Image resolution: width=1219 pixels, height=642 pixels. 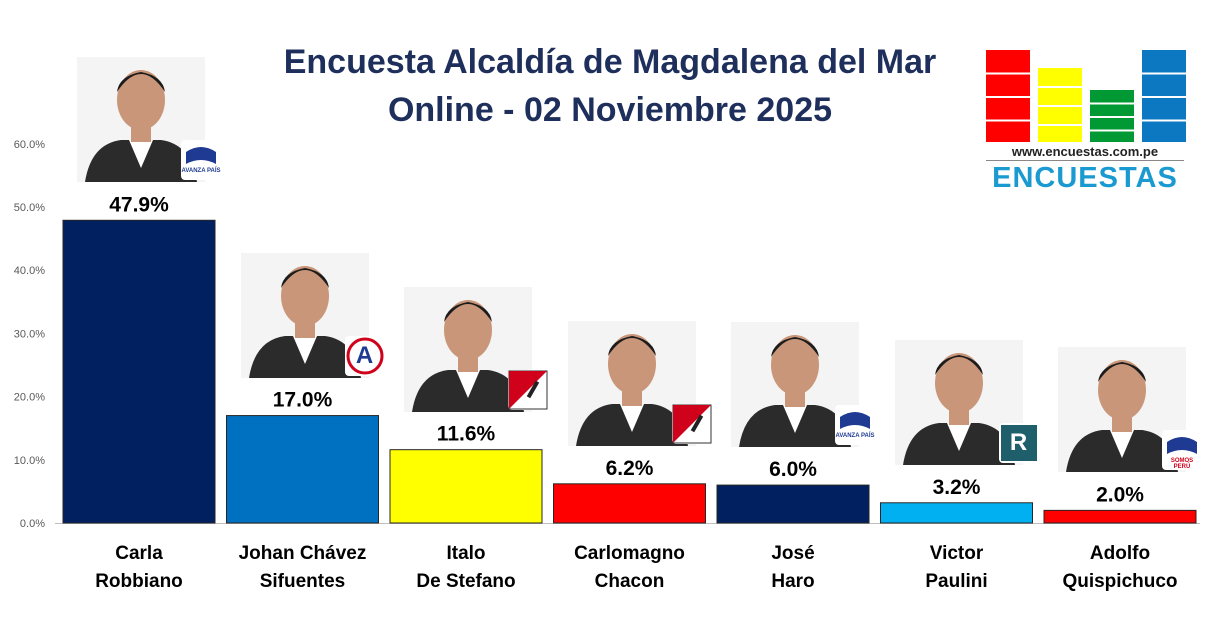 I want to click on x-tick-label: Quispichuco, so click(x=1119, y=581).